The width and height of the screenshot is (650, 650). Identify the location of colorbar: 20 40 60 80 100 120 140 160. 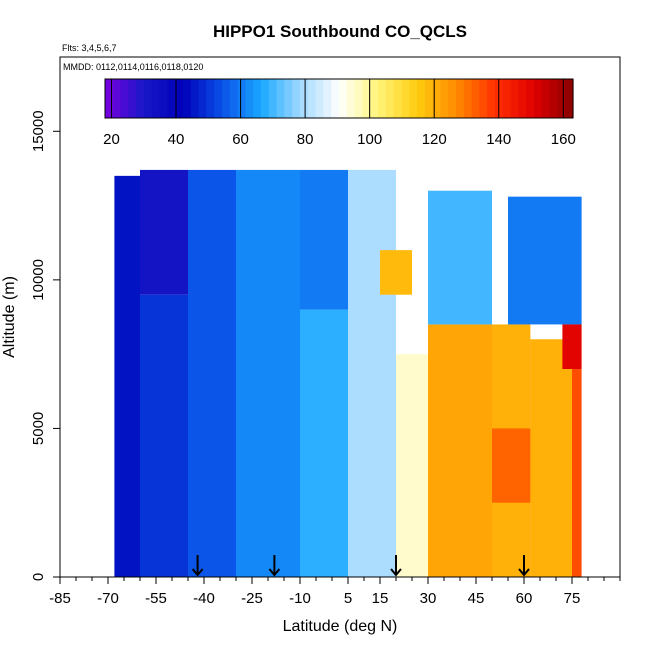
(339, 113).